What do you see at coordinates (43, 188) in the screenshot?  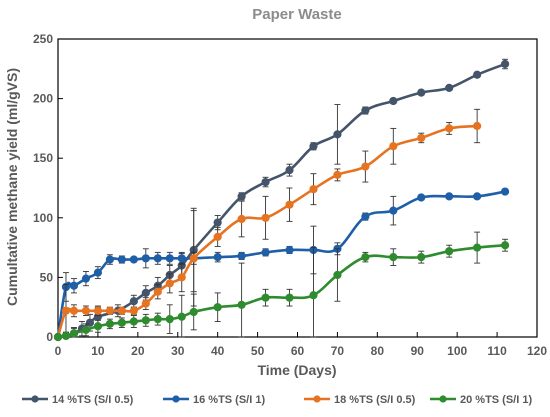 I see `y-tick-labels: 0 50 100 150 200 250` at bounding box center [43, 188].